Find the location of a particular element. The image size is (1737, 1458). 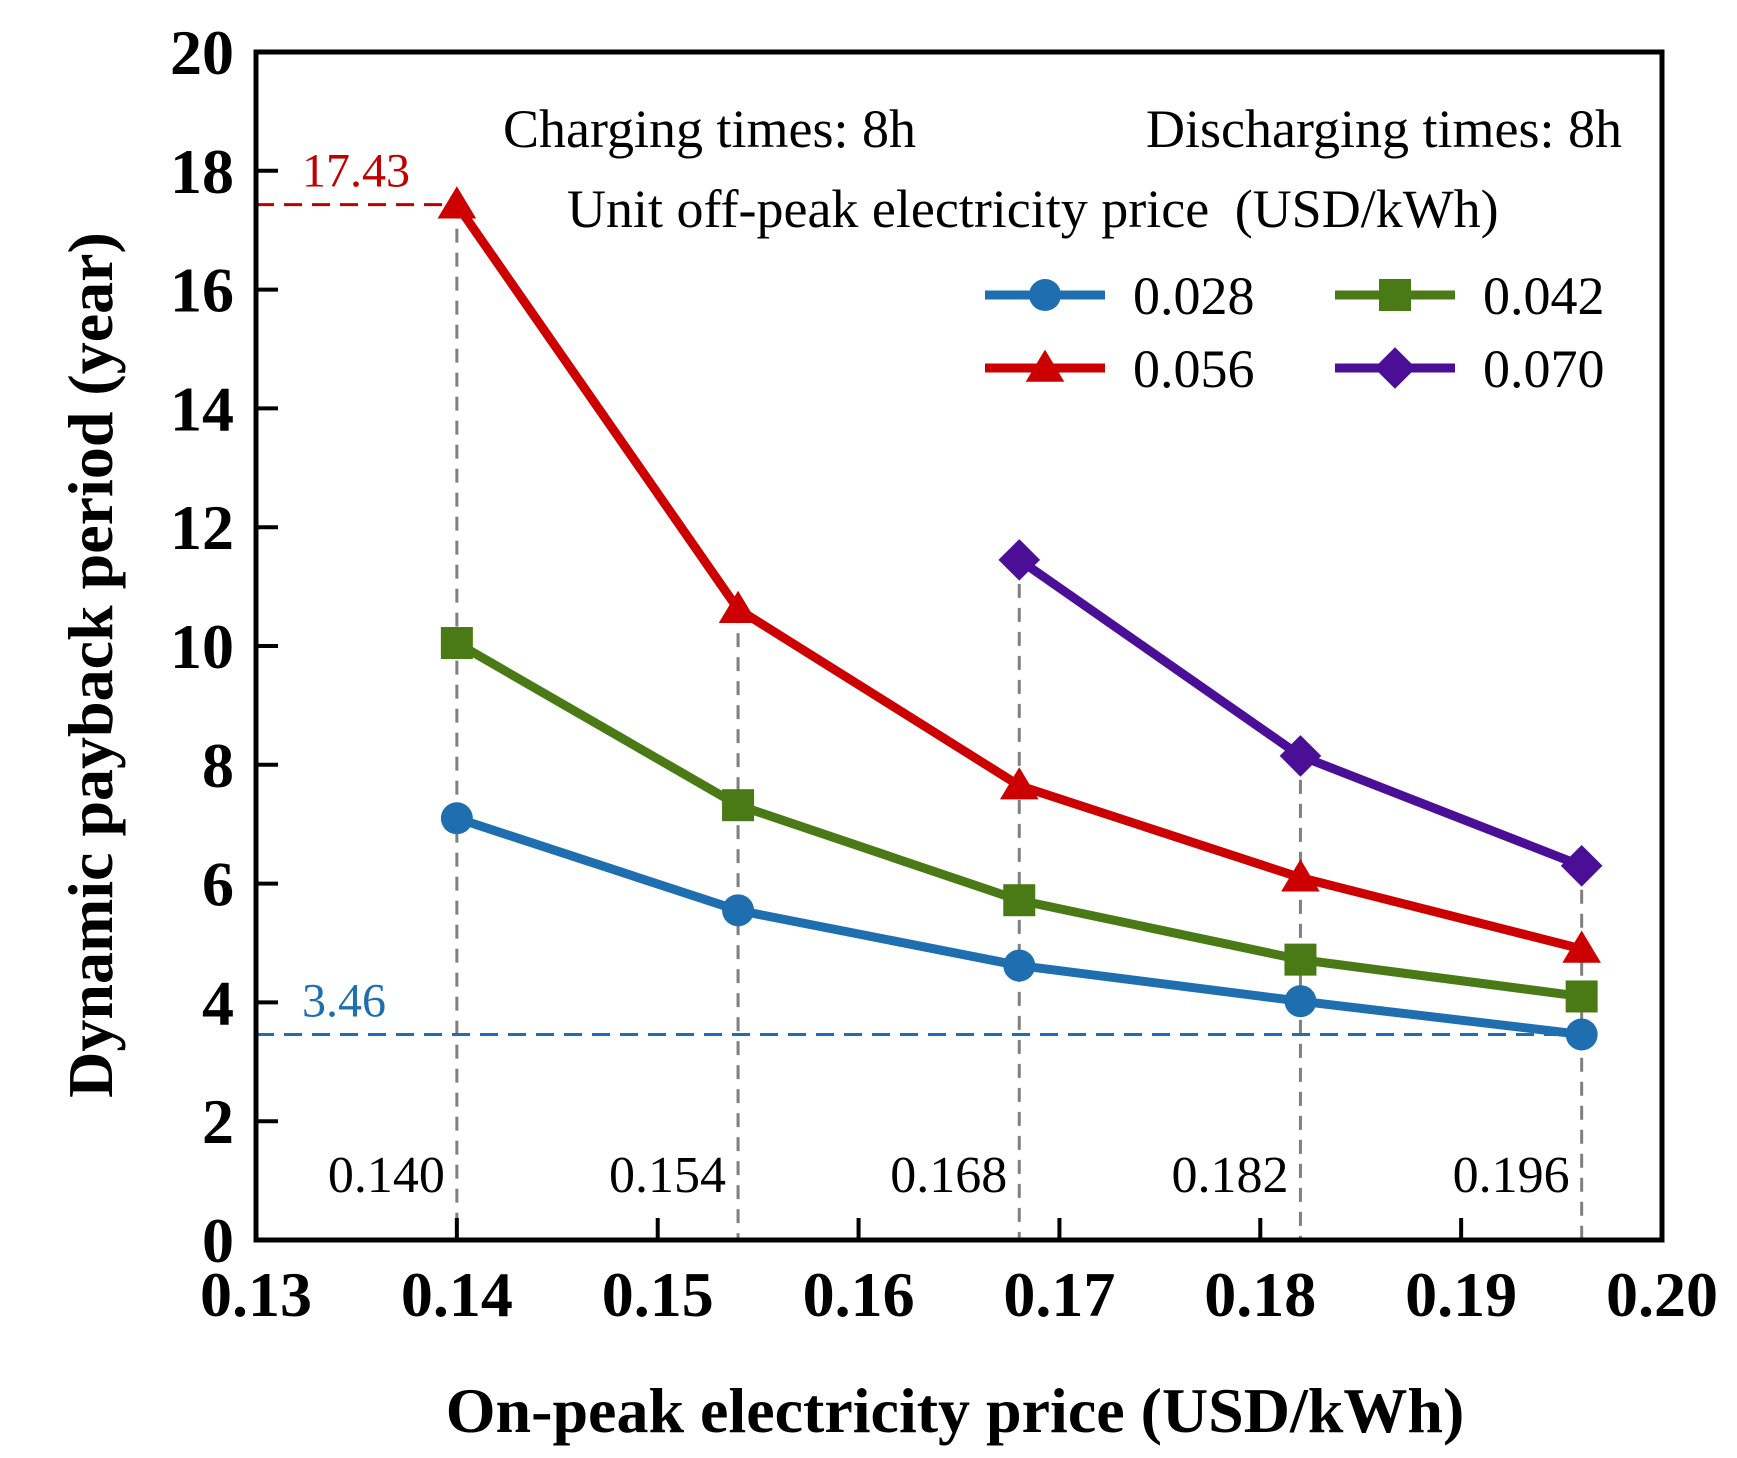

point-0.042-4 is located at coordinates (1581, 996).